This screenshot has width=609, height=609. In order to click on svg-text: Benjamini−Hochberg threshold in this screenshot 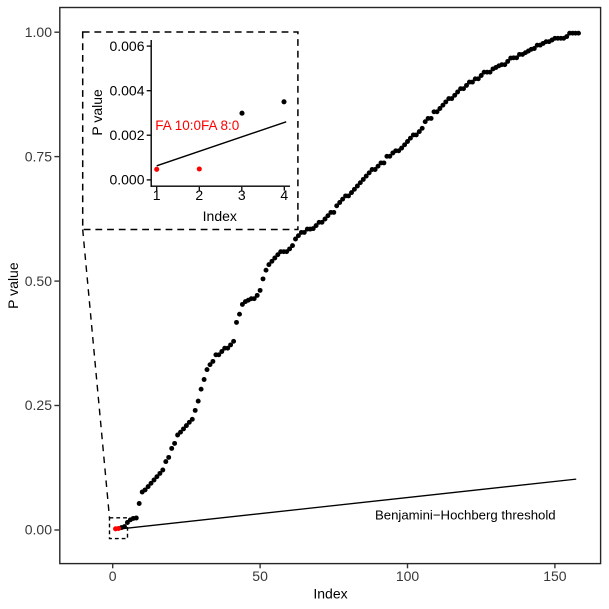, I will do `click(465, 514)`.